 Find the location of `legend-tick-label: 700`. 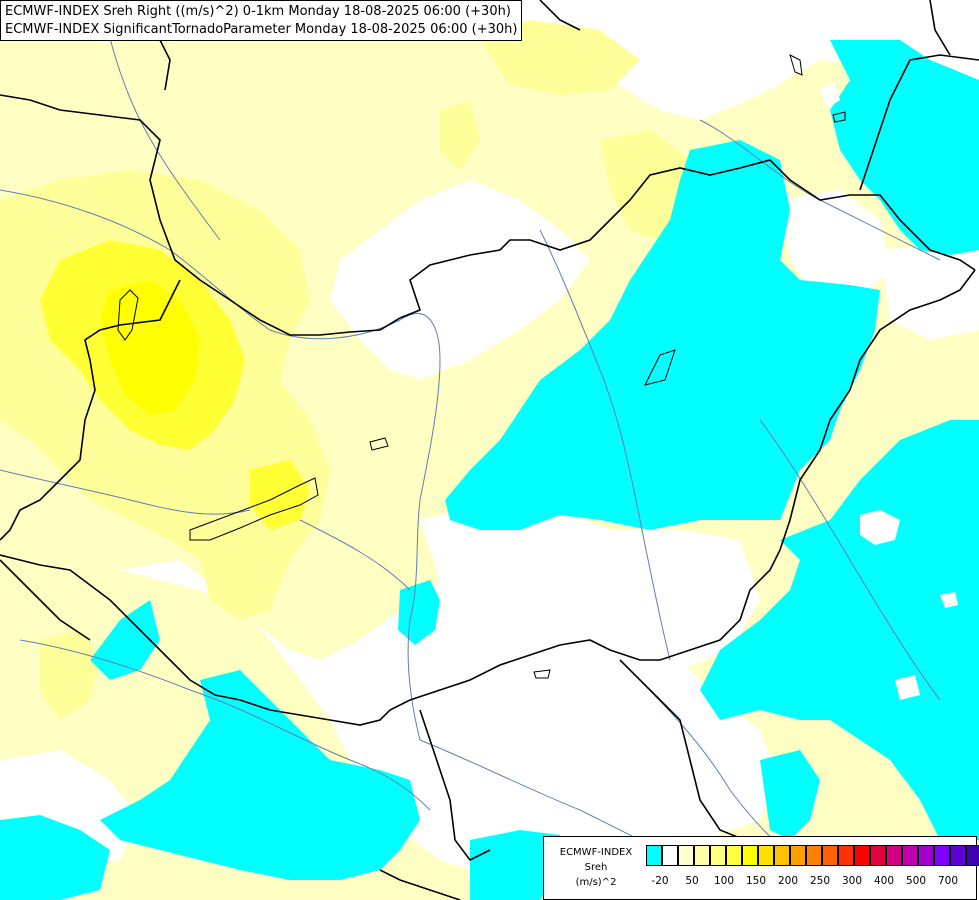

legend-tick-label: 700 is located at coordinates (948, 881).